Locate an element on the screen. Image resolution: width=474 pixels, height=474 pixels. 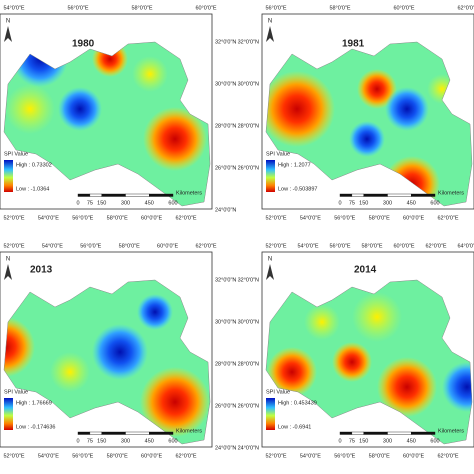
panel-title: 2013 is located at coordinates (41, 270).